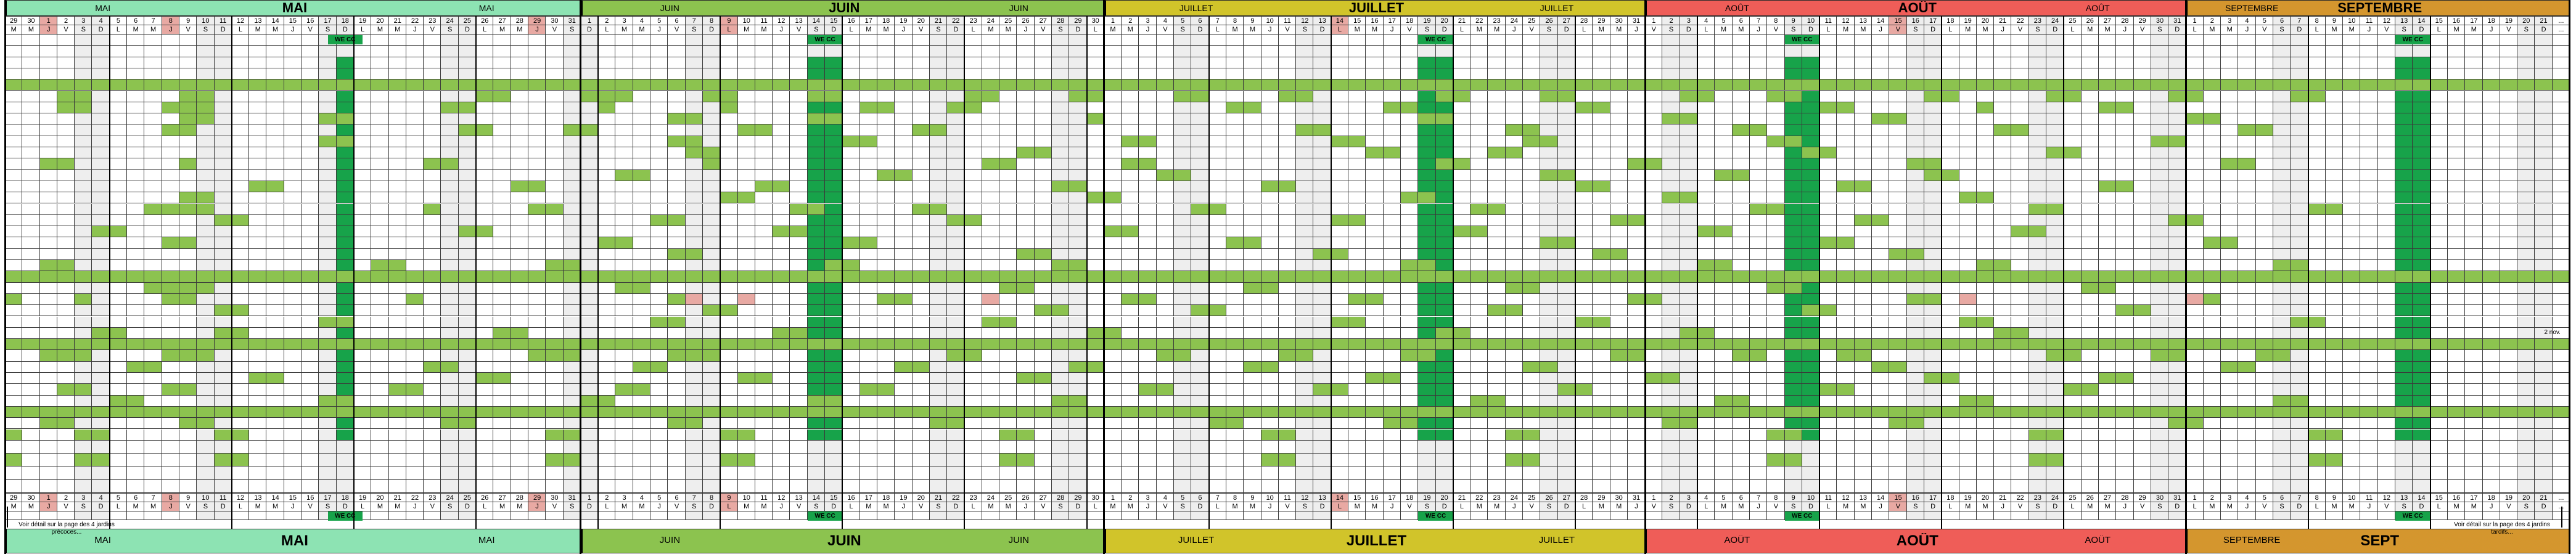  Describe the element at coordinates (1304, 506) in the screenshot. I see `footer-weekday-letter: S` at that location.